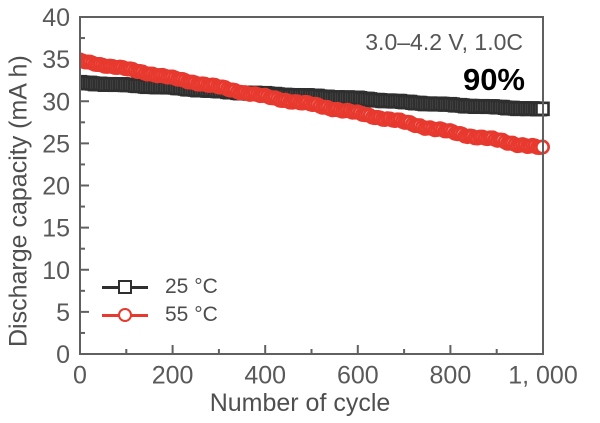  What do you see at coordinates (18, 201) in the screenshot?
I see `y-axis-title: Discharge capacity (mA h)` at bounding box center [18, 201].